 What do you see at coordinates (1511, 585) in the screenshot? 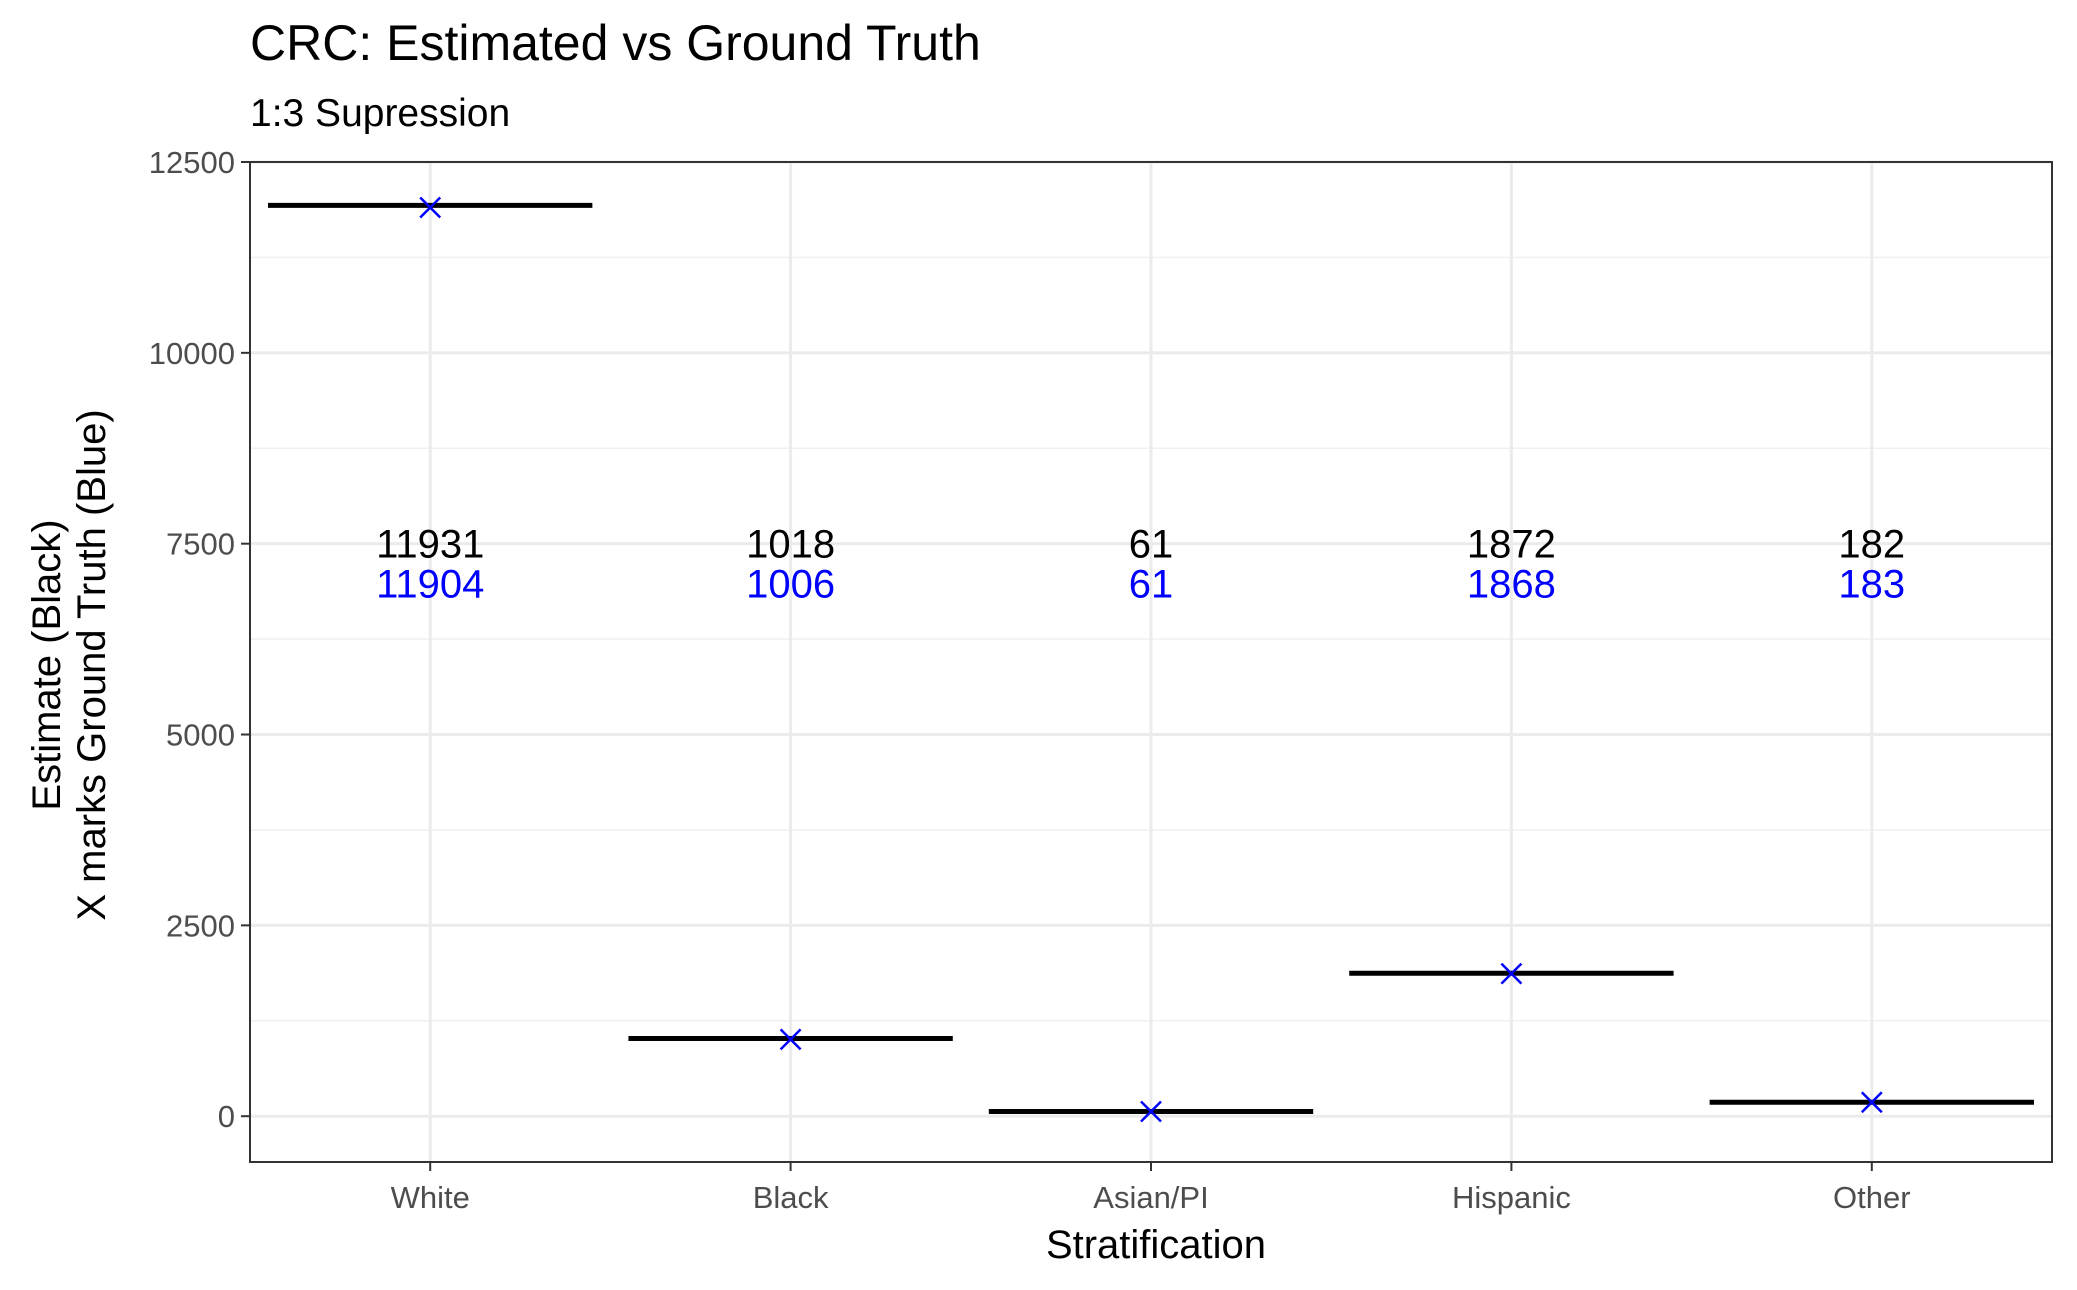
I see `truth-value-label: 1868` at bounding box center [1511, 585].